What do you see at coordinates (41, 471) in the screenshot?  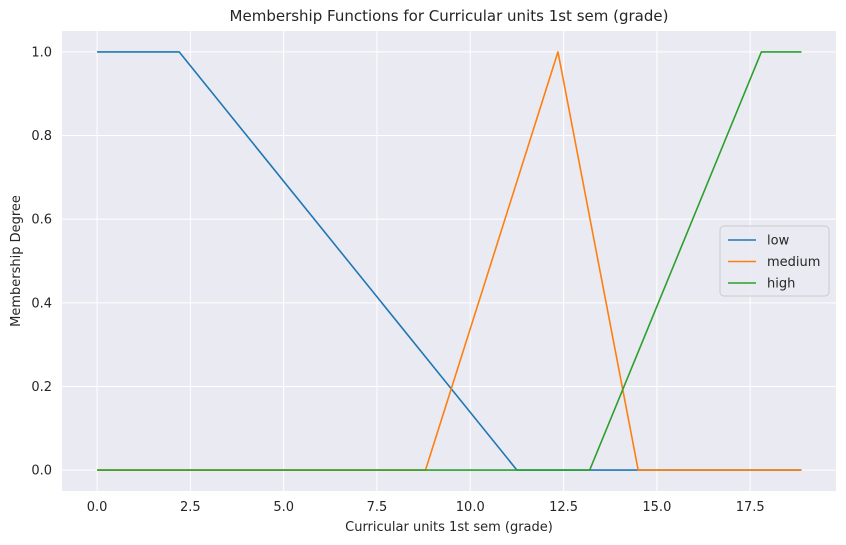 I see `y-tick-label: 0.0` at bounding box center [41, 471].